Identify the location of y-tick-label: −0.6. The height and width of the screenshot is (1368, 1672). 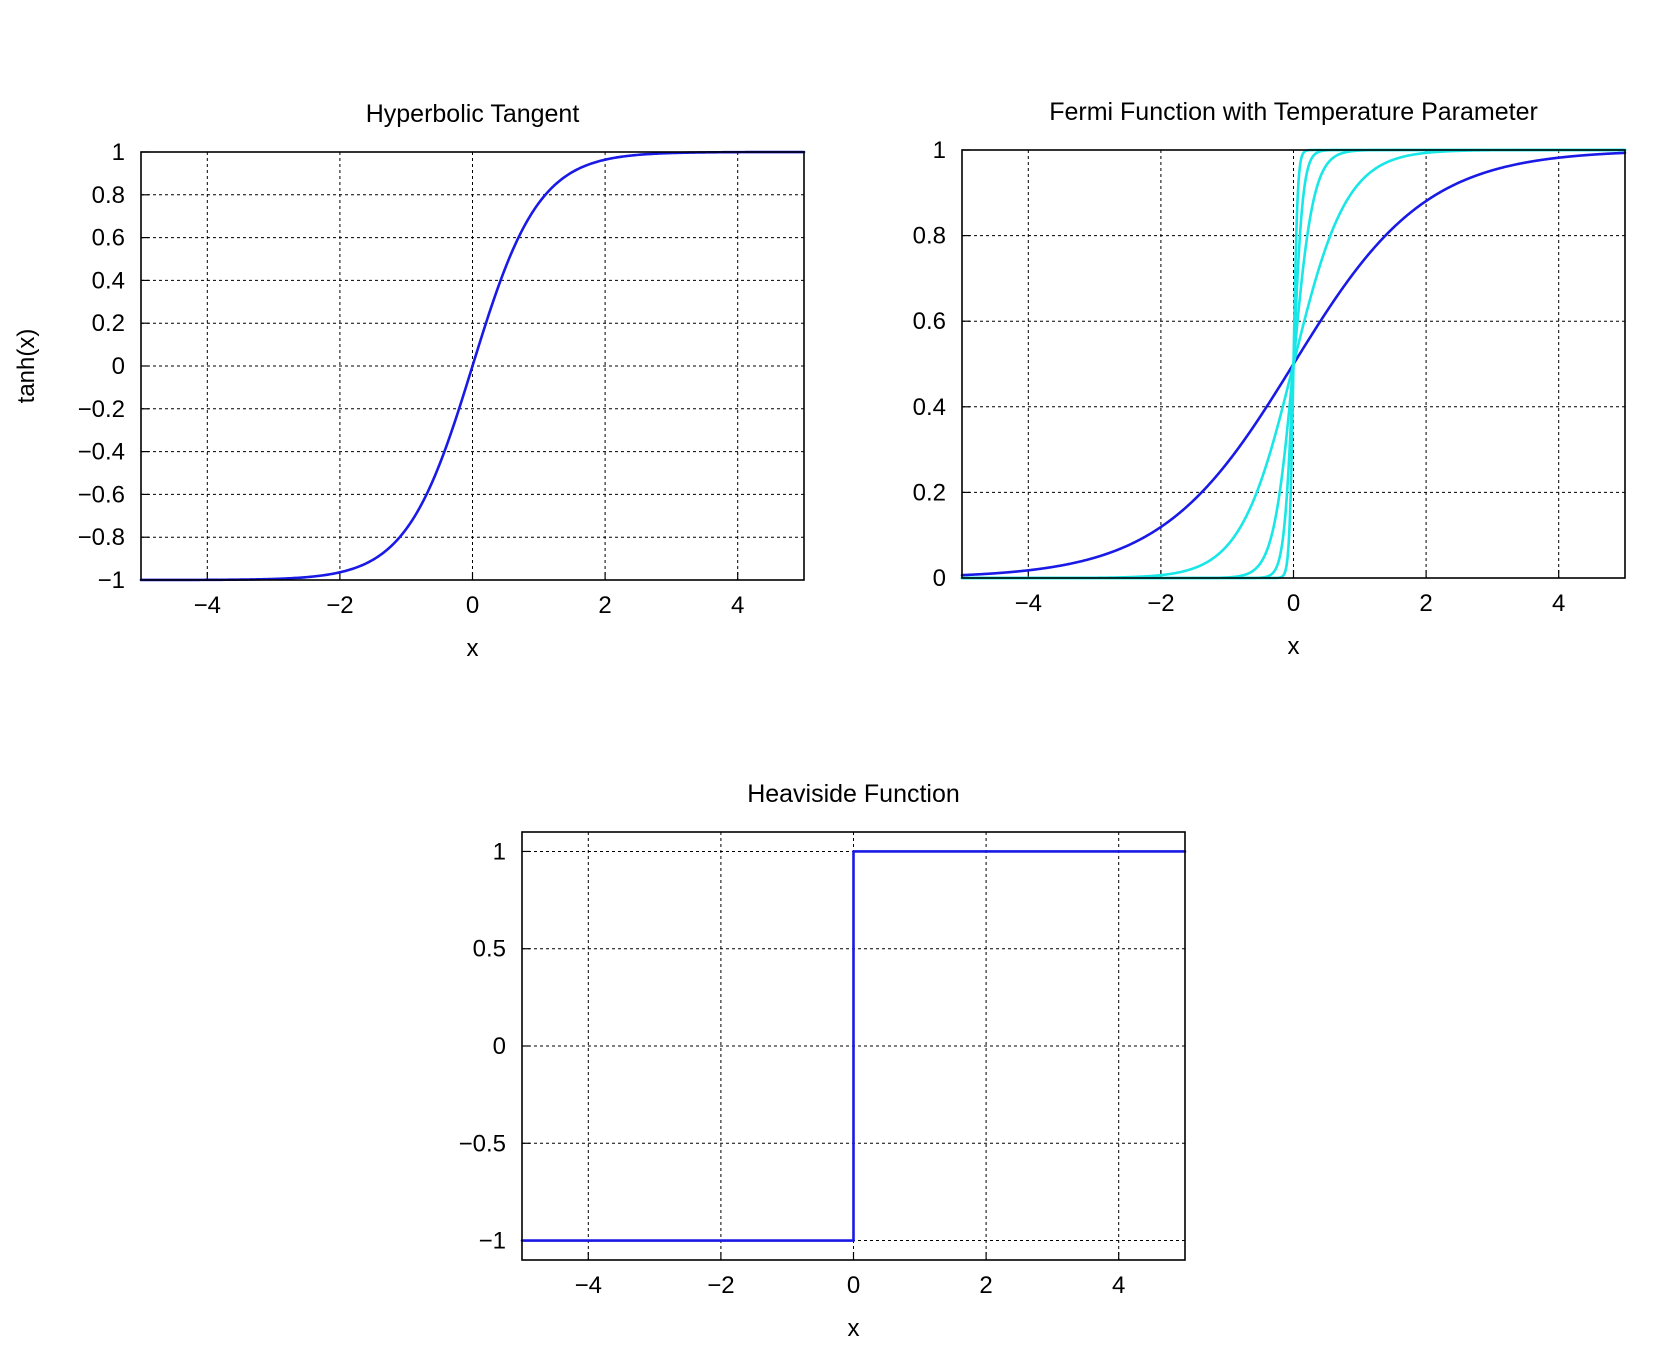
(101, 494).